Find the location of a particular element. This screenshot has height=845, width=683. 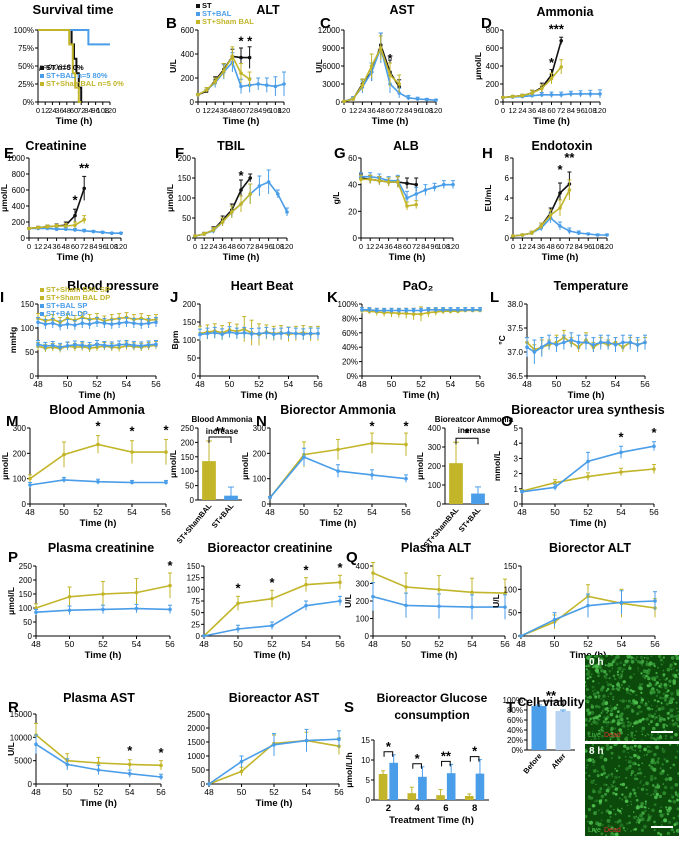

series-g-st-sham-bal-point is located at coordinates (361, 179).